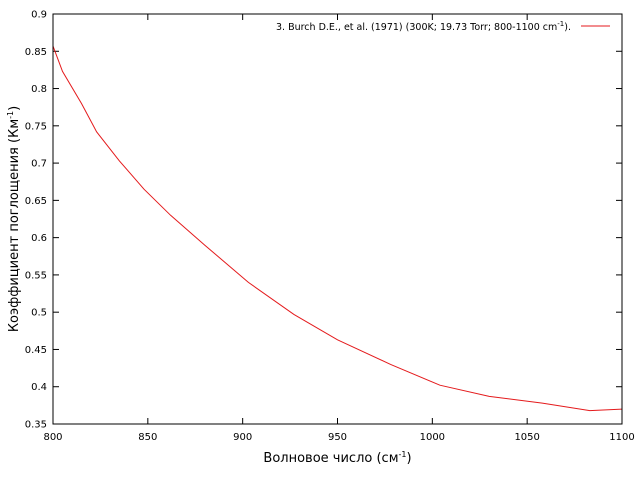  Describe the element at coordinates (36, 52) in the screenshot. I see `y-tick-label: 0.85` at that location.